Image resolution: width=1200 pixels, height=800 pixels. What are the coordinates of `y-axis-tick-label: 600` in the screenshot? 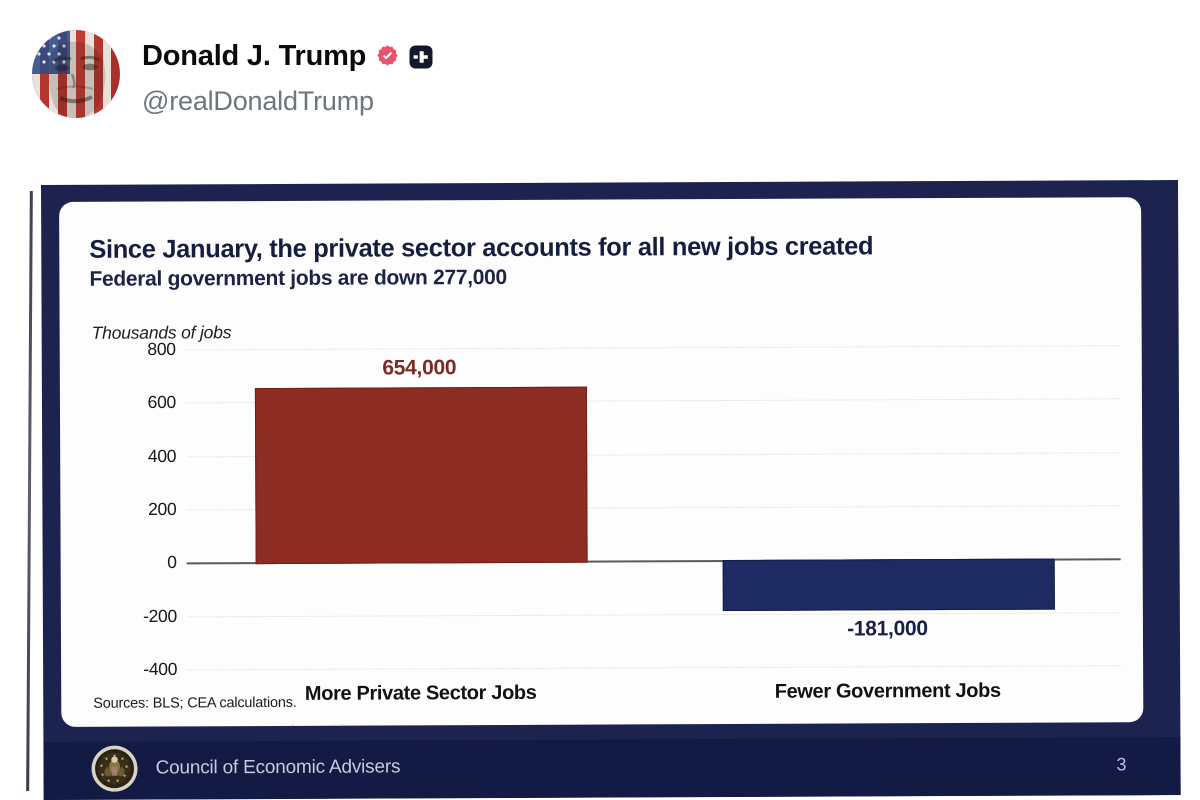 It's located at (161, 402).